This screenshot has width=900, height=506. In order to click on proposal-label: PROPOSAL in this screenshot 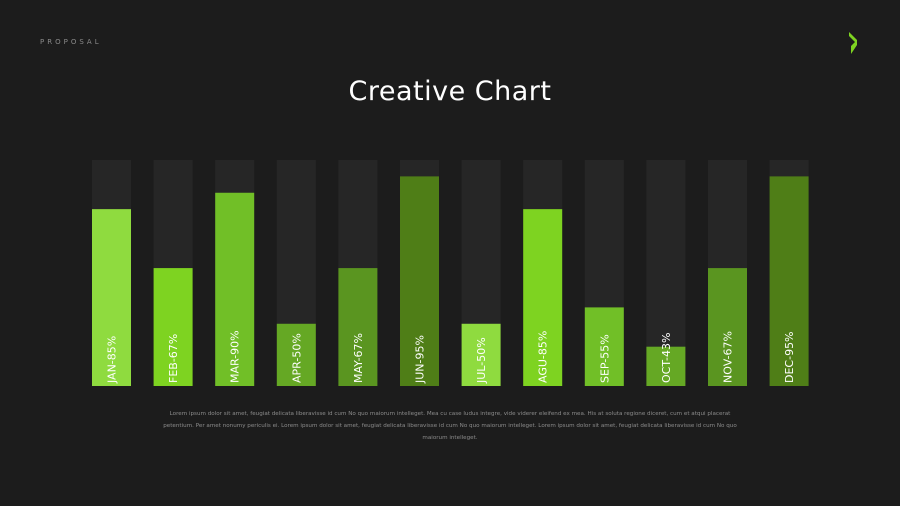, I will do `click(71, 42)`.